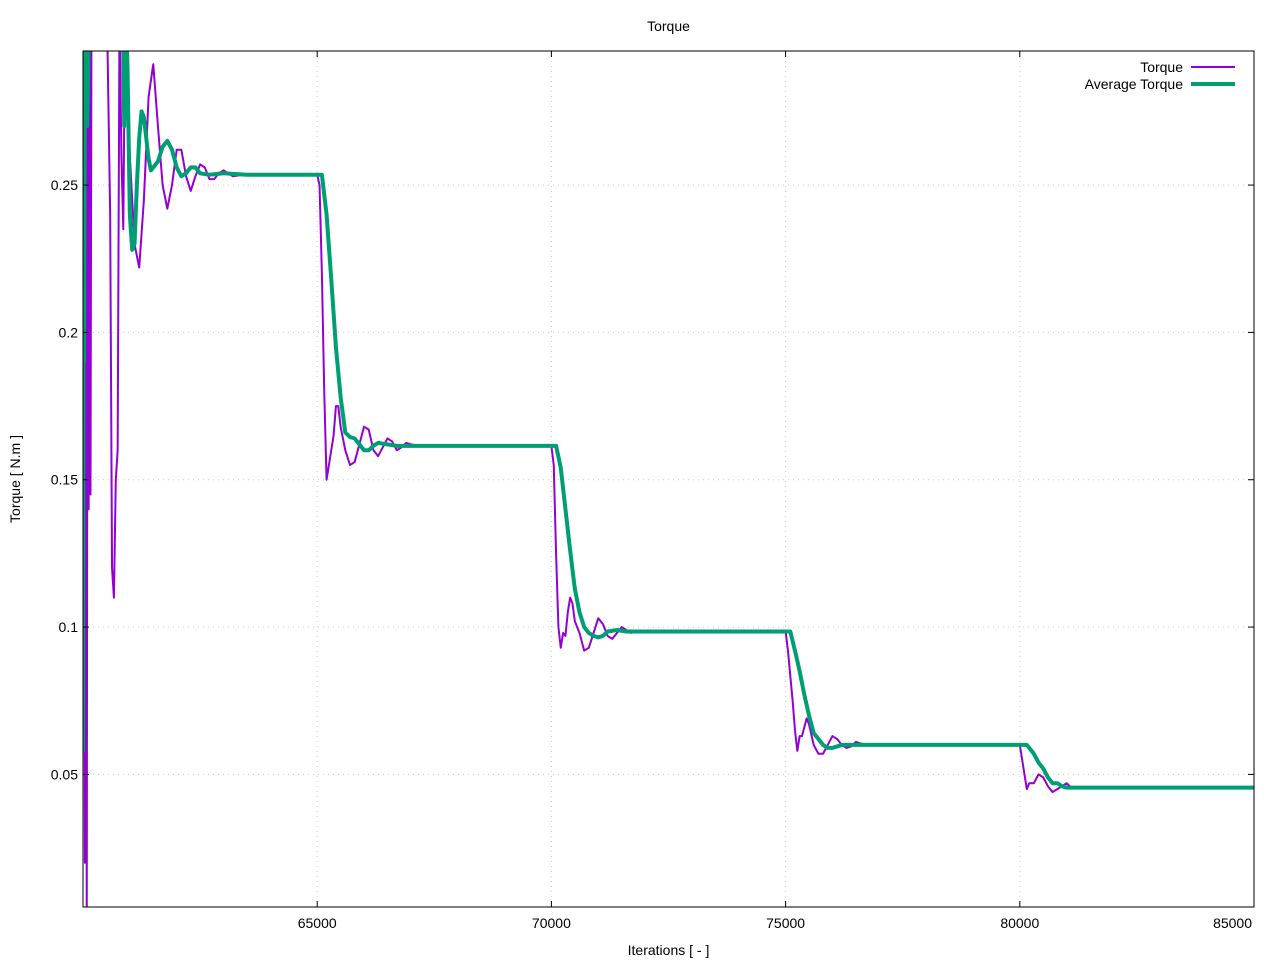 The image size is (1280, 965). Describe the element at coordinates (64, 480) in the screenshot. I see `y-tick-label: 0.15` at that location.